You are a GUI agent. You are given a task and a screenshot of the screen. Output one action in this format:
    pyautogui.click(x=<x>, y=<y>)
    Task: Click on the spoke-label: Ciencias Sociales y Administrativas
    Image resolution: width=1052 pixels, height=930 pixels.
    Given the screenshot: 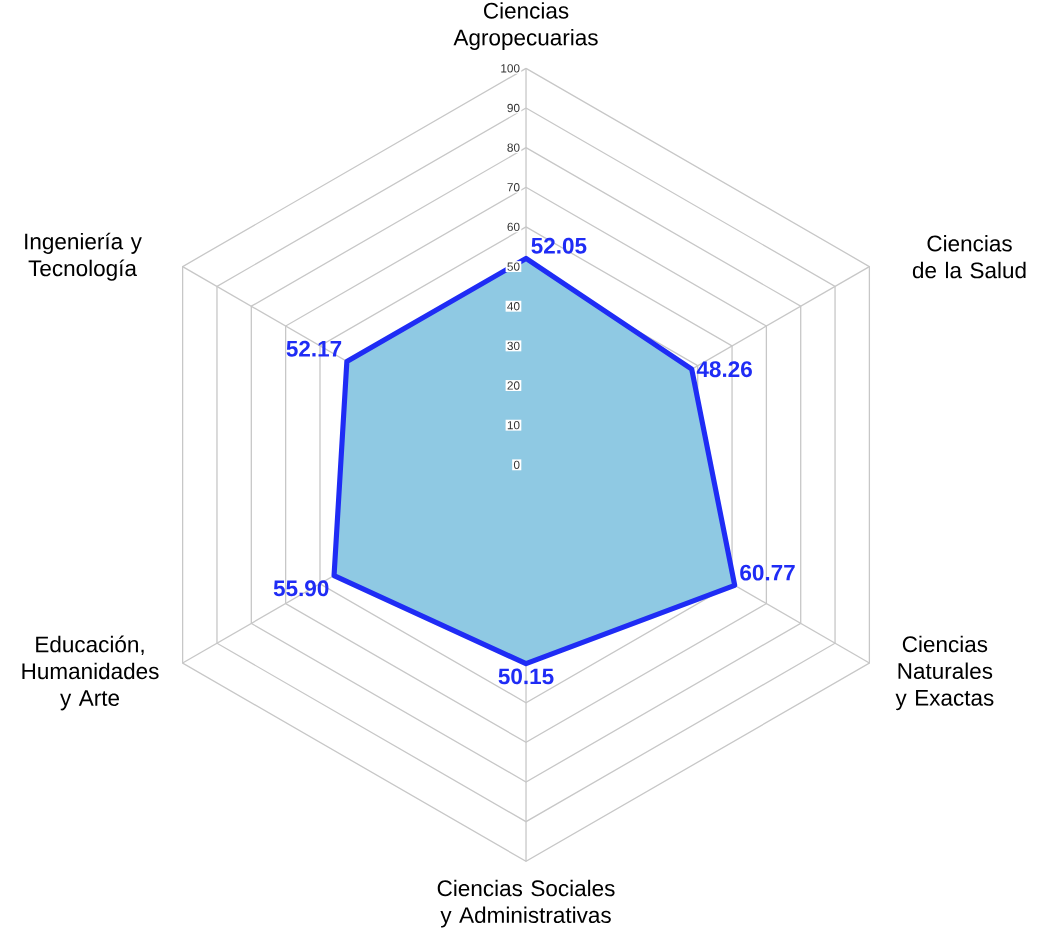 What is the action you would take?
    pyautogui.click(x=526, y=903)
    